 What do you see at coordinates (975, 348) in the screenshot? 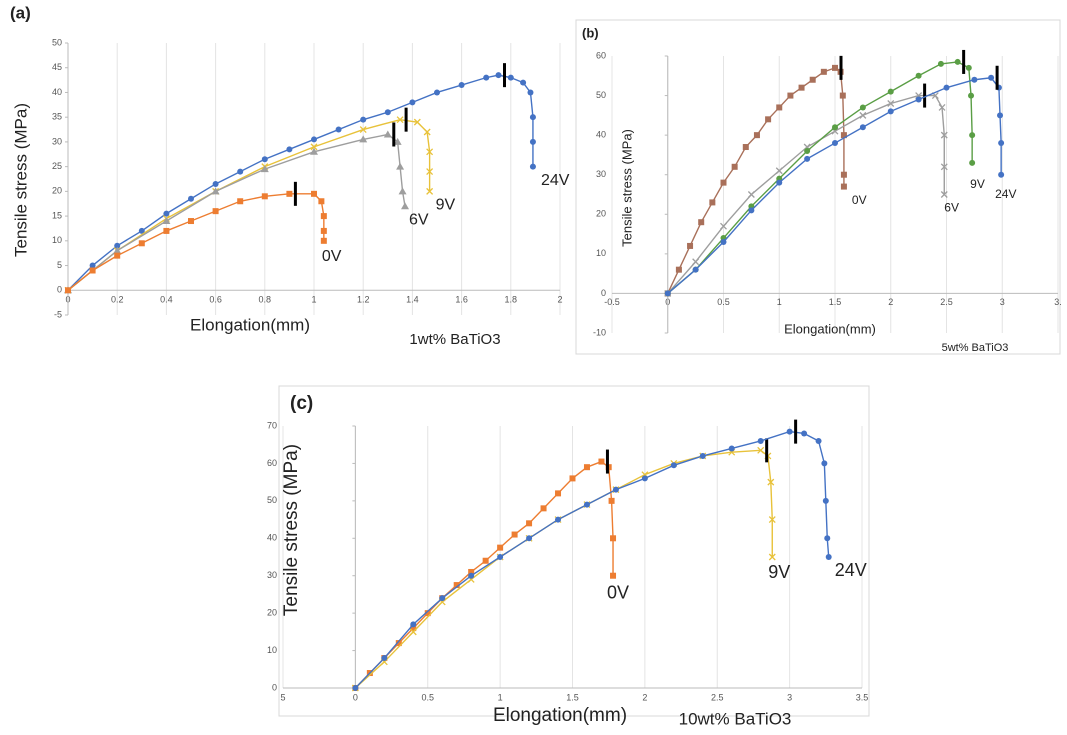
I see `annotation: 5wt% BaTiO3` at bounding box center [975, 348].